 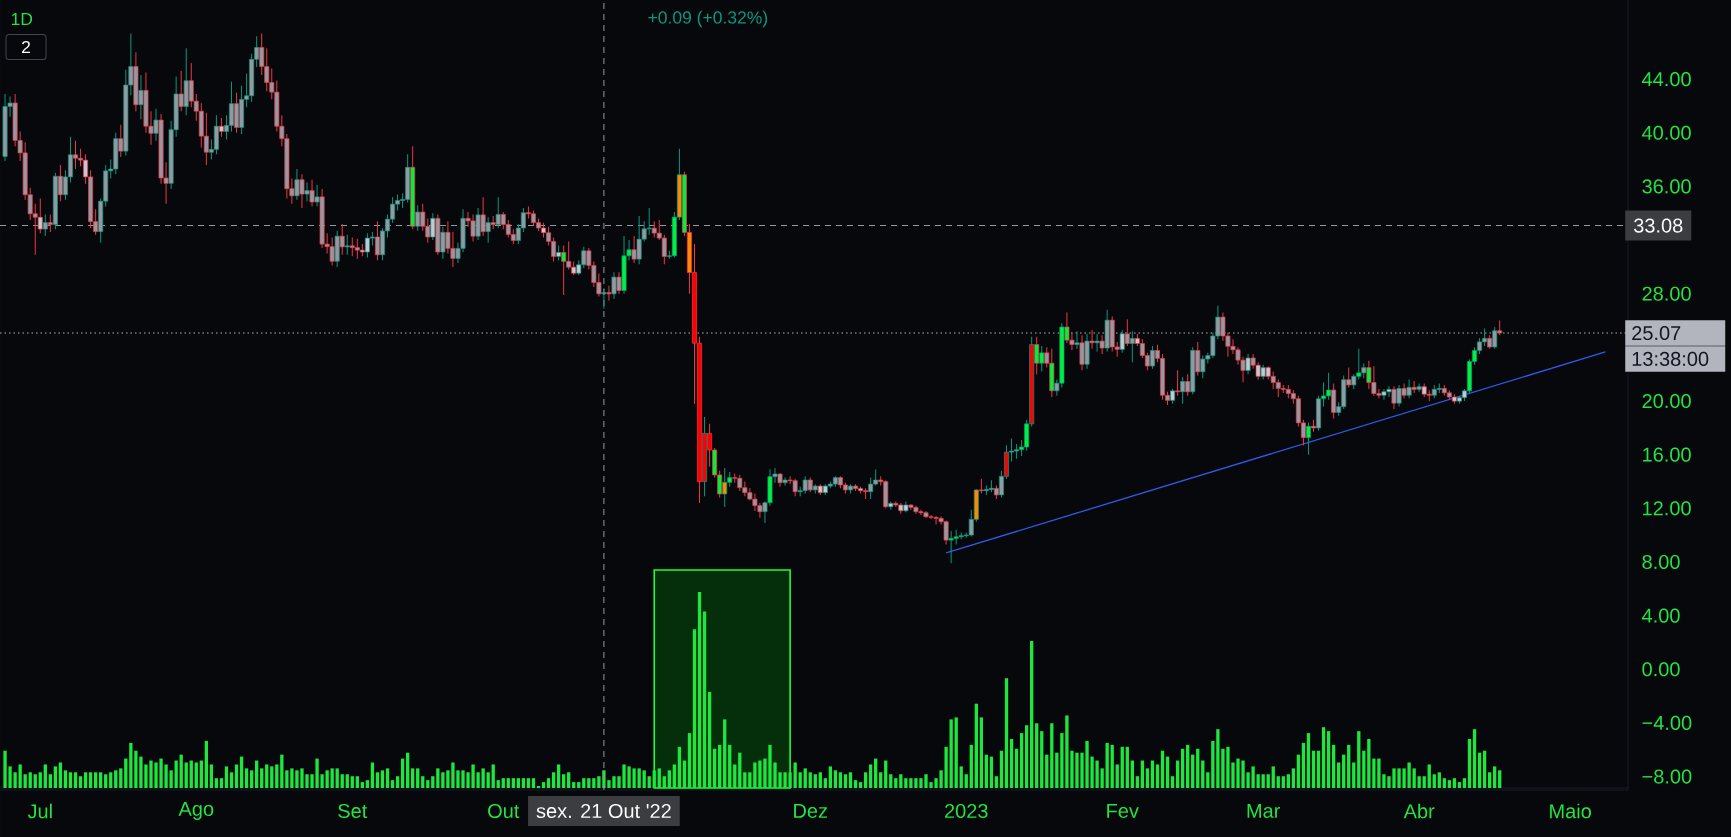 I want to click on y-tick-label: 28.00, so click(x=1666, y=293).